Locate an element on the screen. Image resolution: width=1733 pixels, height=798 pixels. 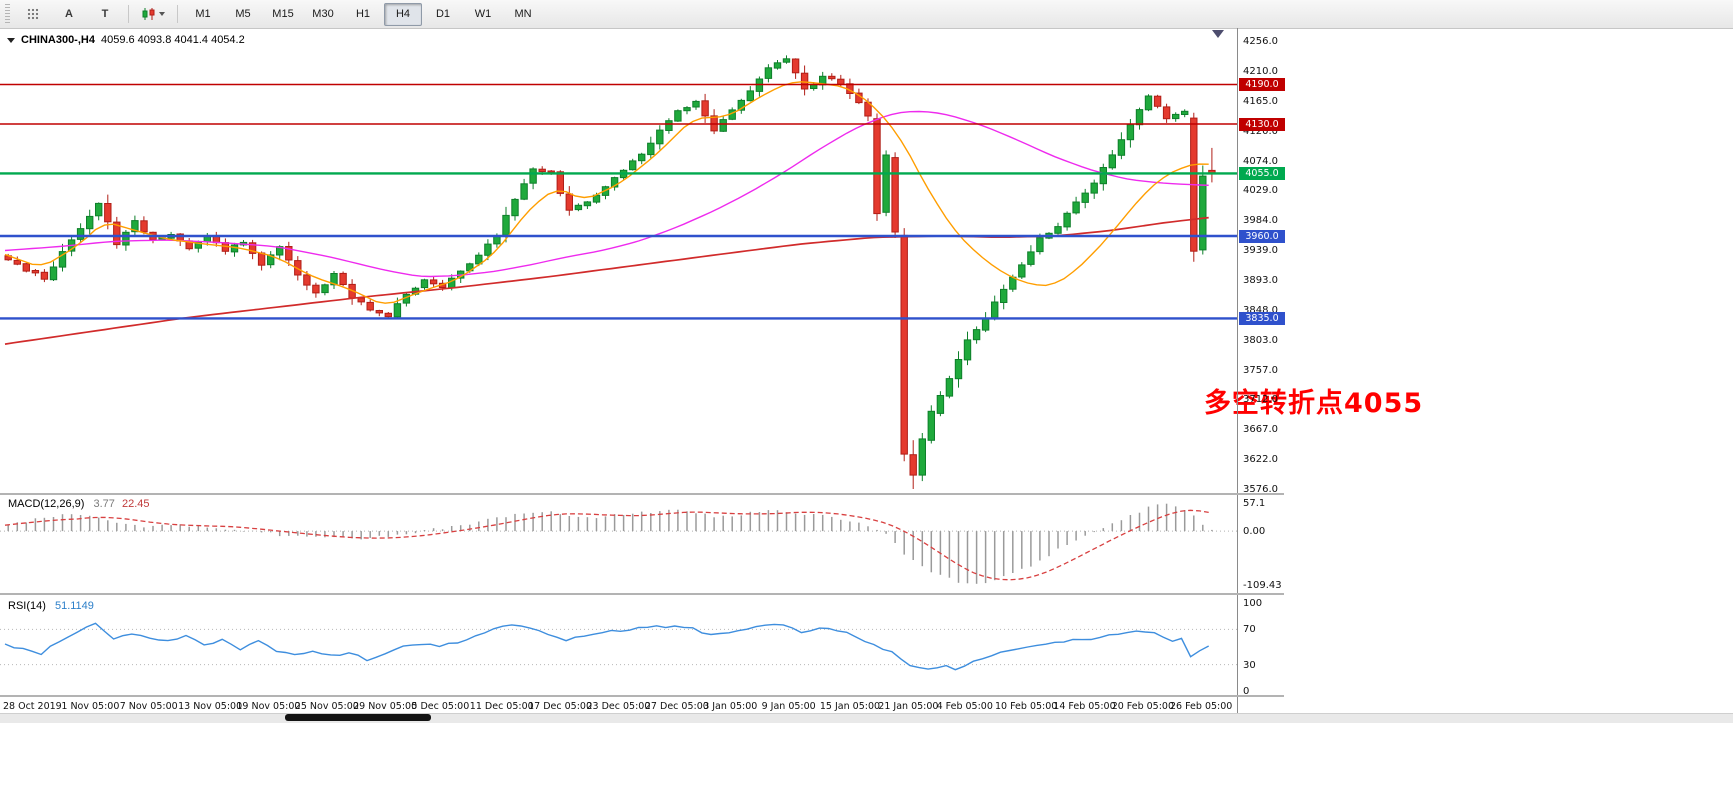
candles-icon is located at coordinates (148, 14).